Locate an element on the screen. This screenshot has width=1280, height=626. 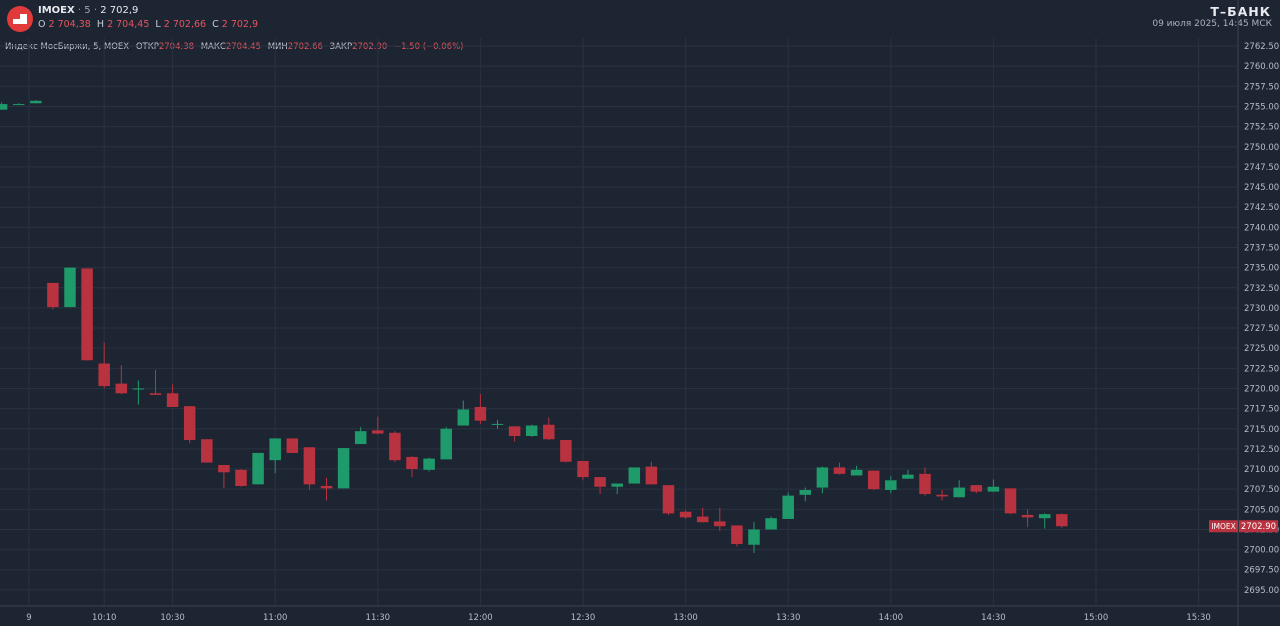
legend-high-value: 2704.45 is located at coordinates (243, 47).